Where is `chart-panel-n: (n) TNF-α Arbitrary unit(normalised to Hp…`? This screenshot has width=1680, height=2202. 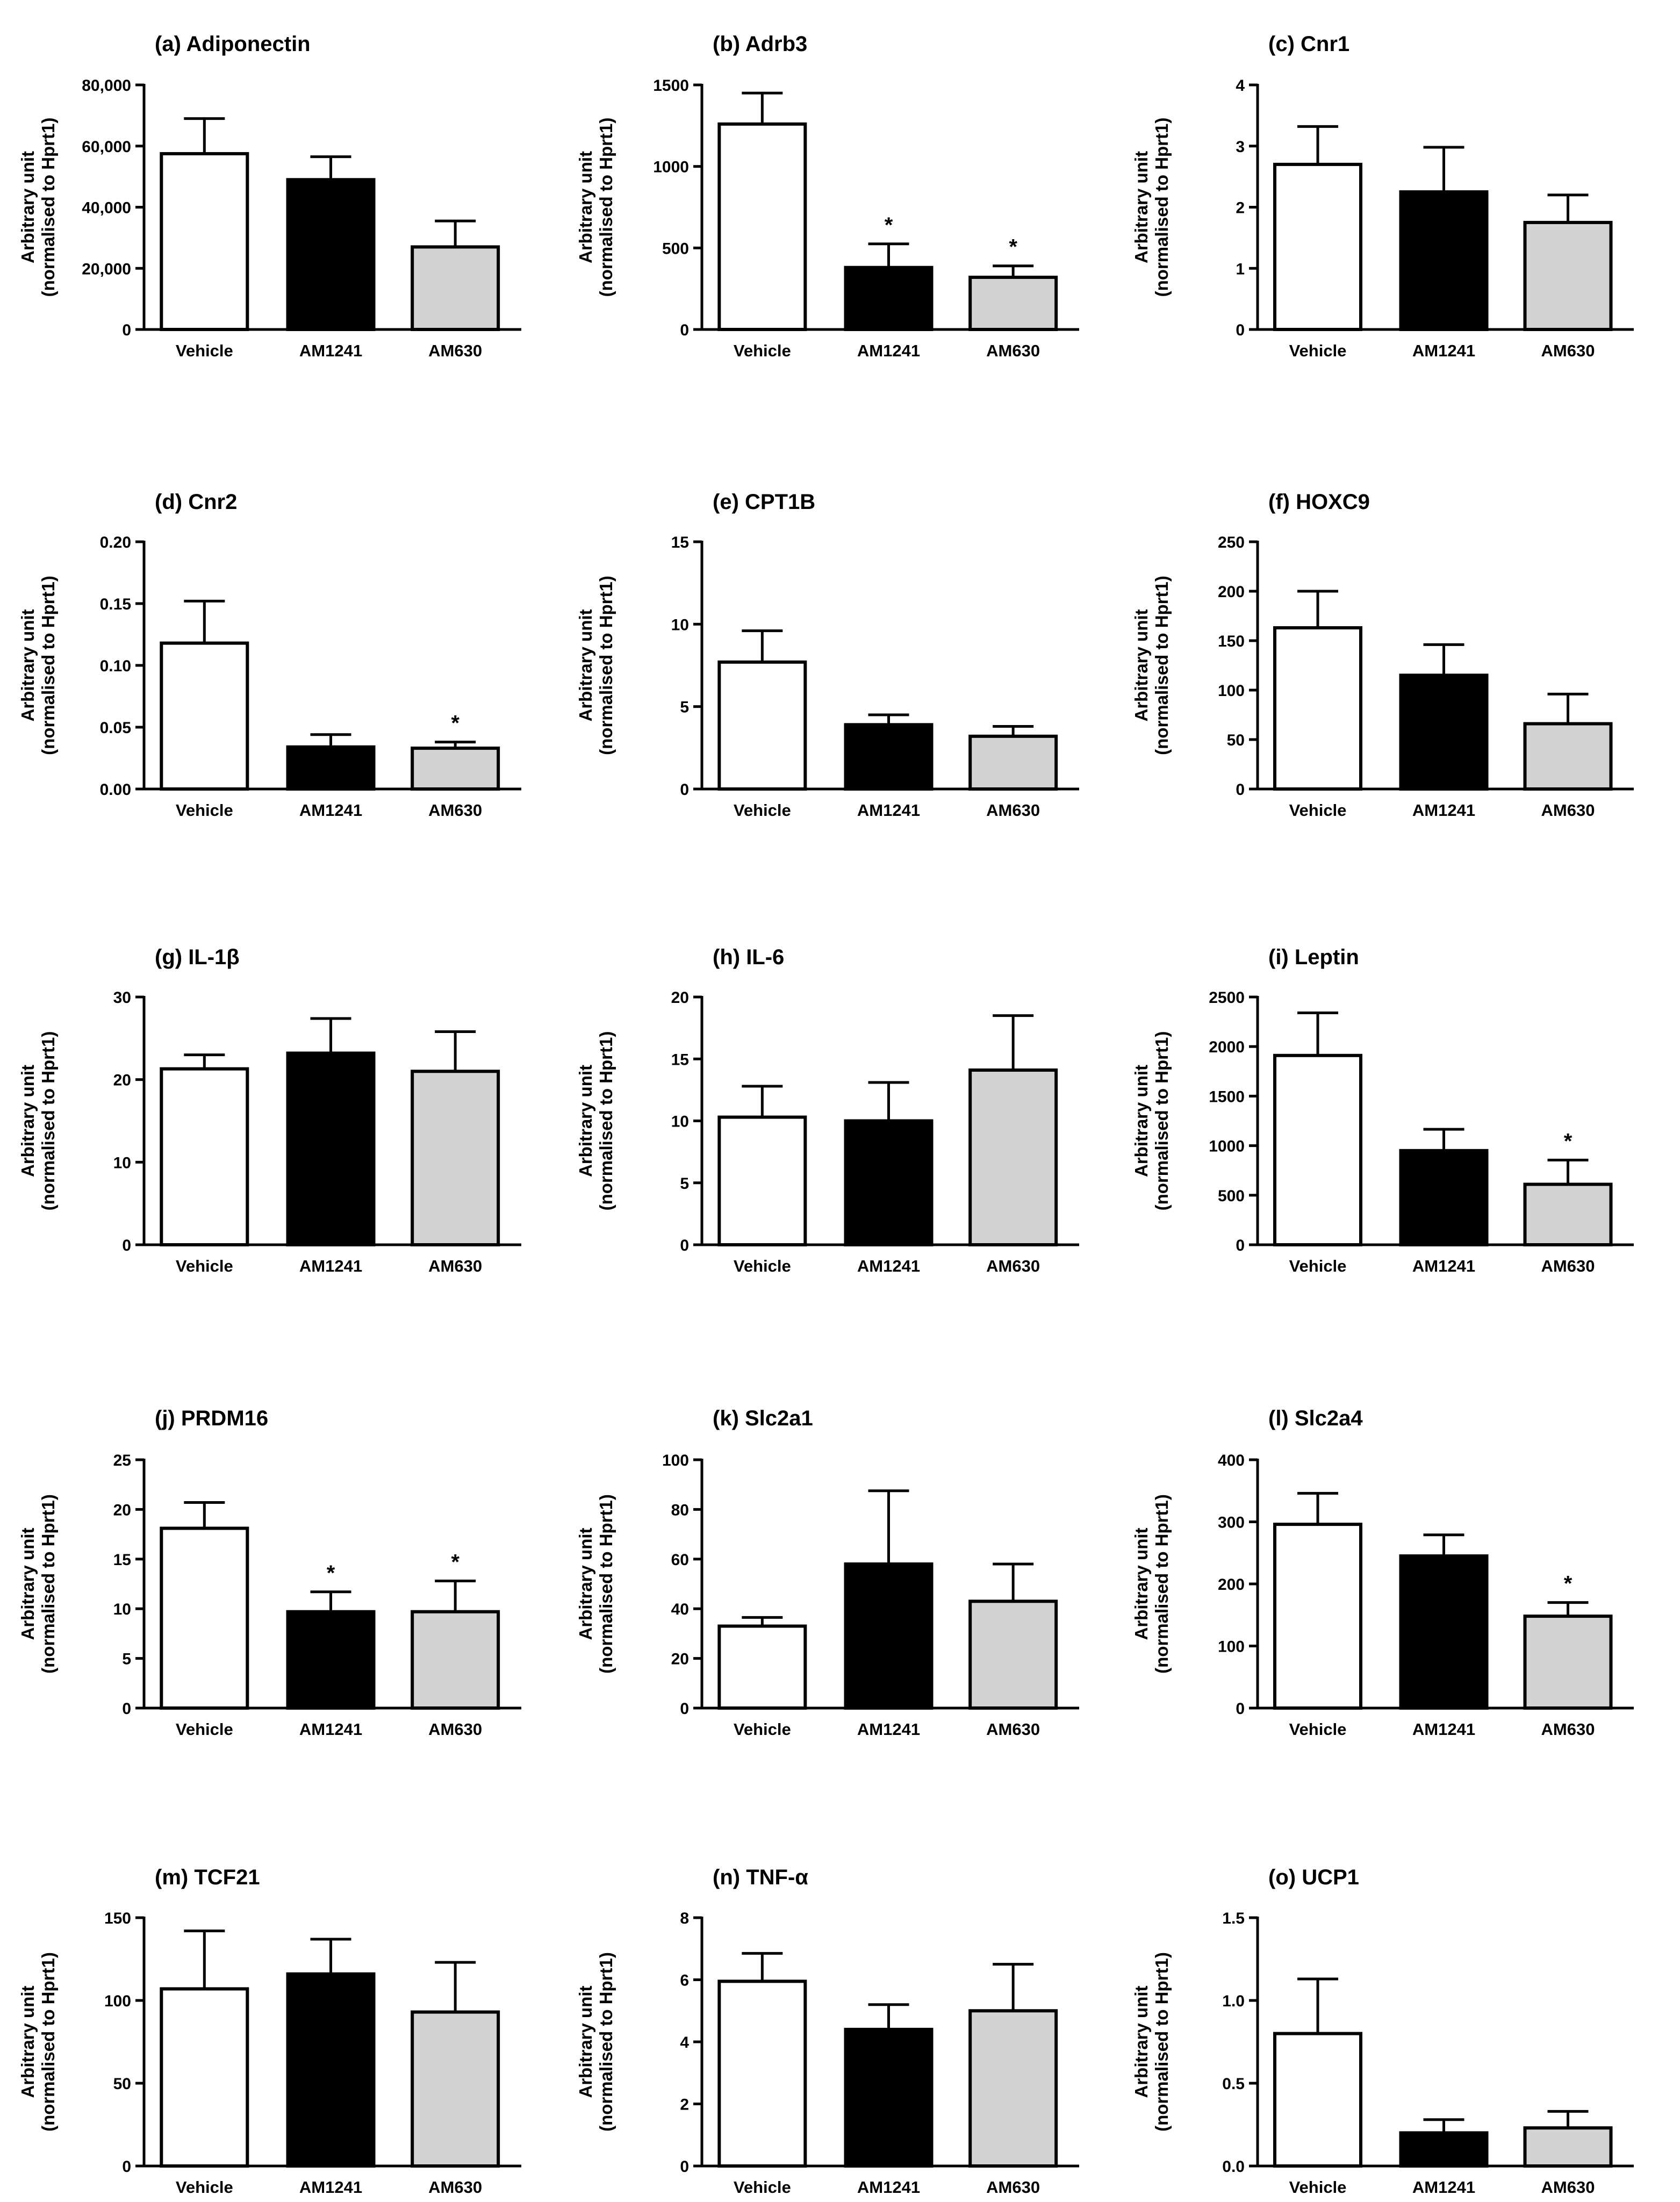 chart-panel-n: (n) TNF-α Arbitrary unit(normalised to Hp… is located at coordinates (828, 2032).